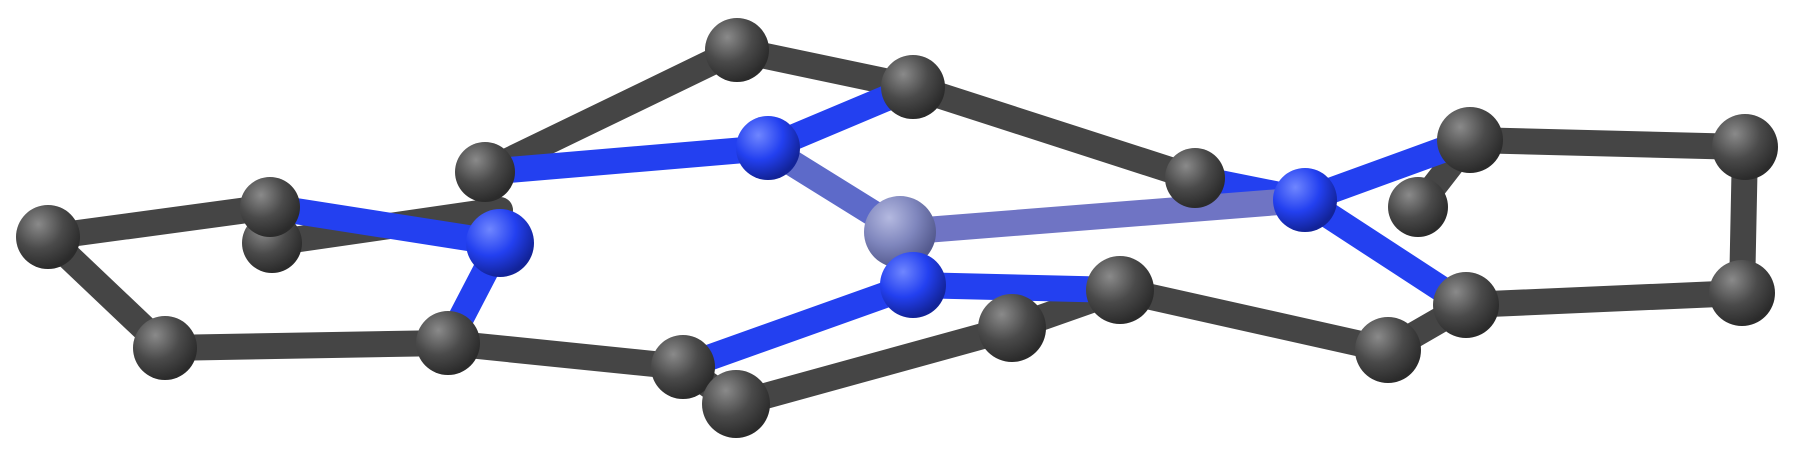 Image resolution: width=1798 pixels, height=458 pixels. I want to click on metal-atom, so click(900, 232).